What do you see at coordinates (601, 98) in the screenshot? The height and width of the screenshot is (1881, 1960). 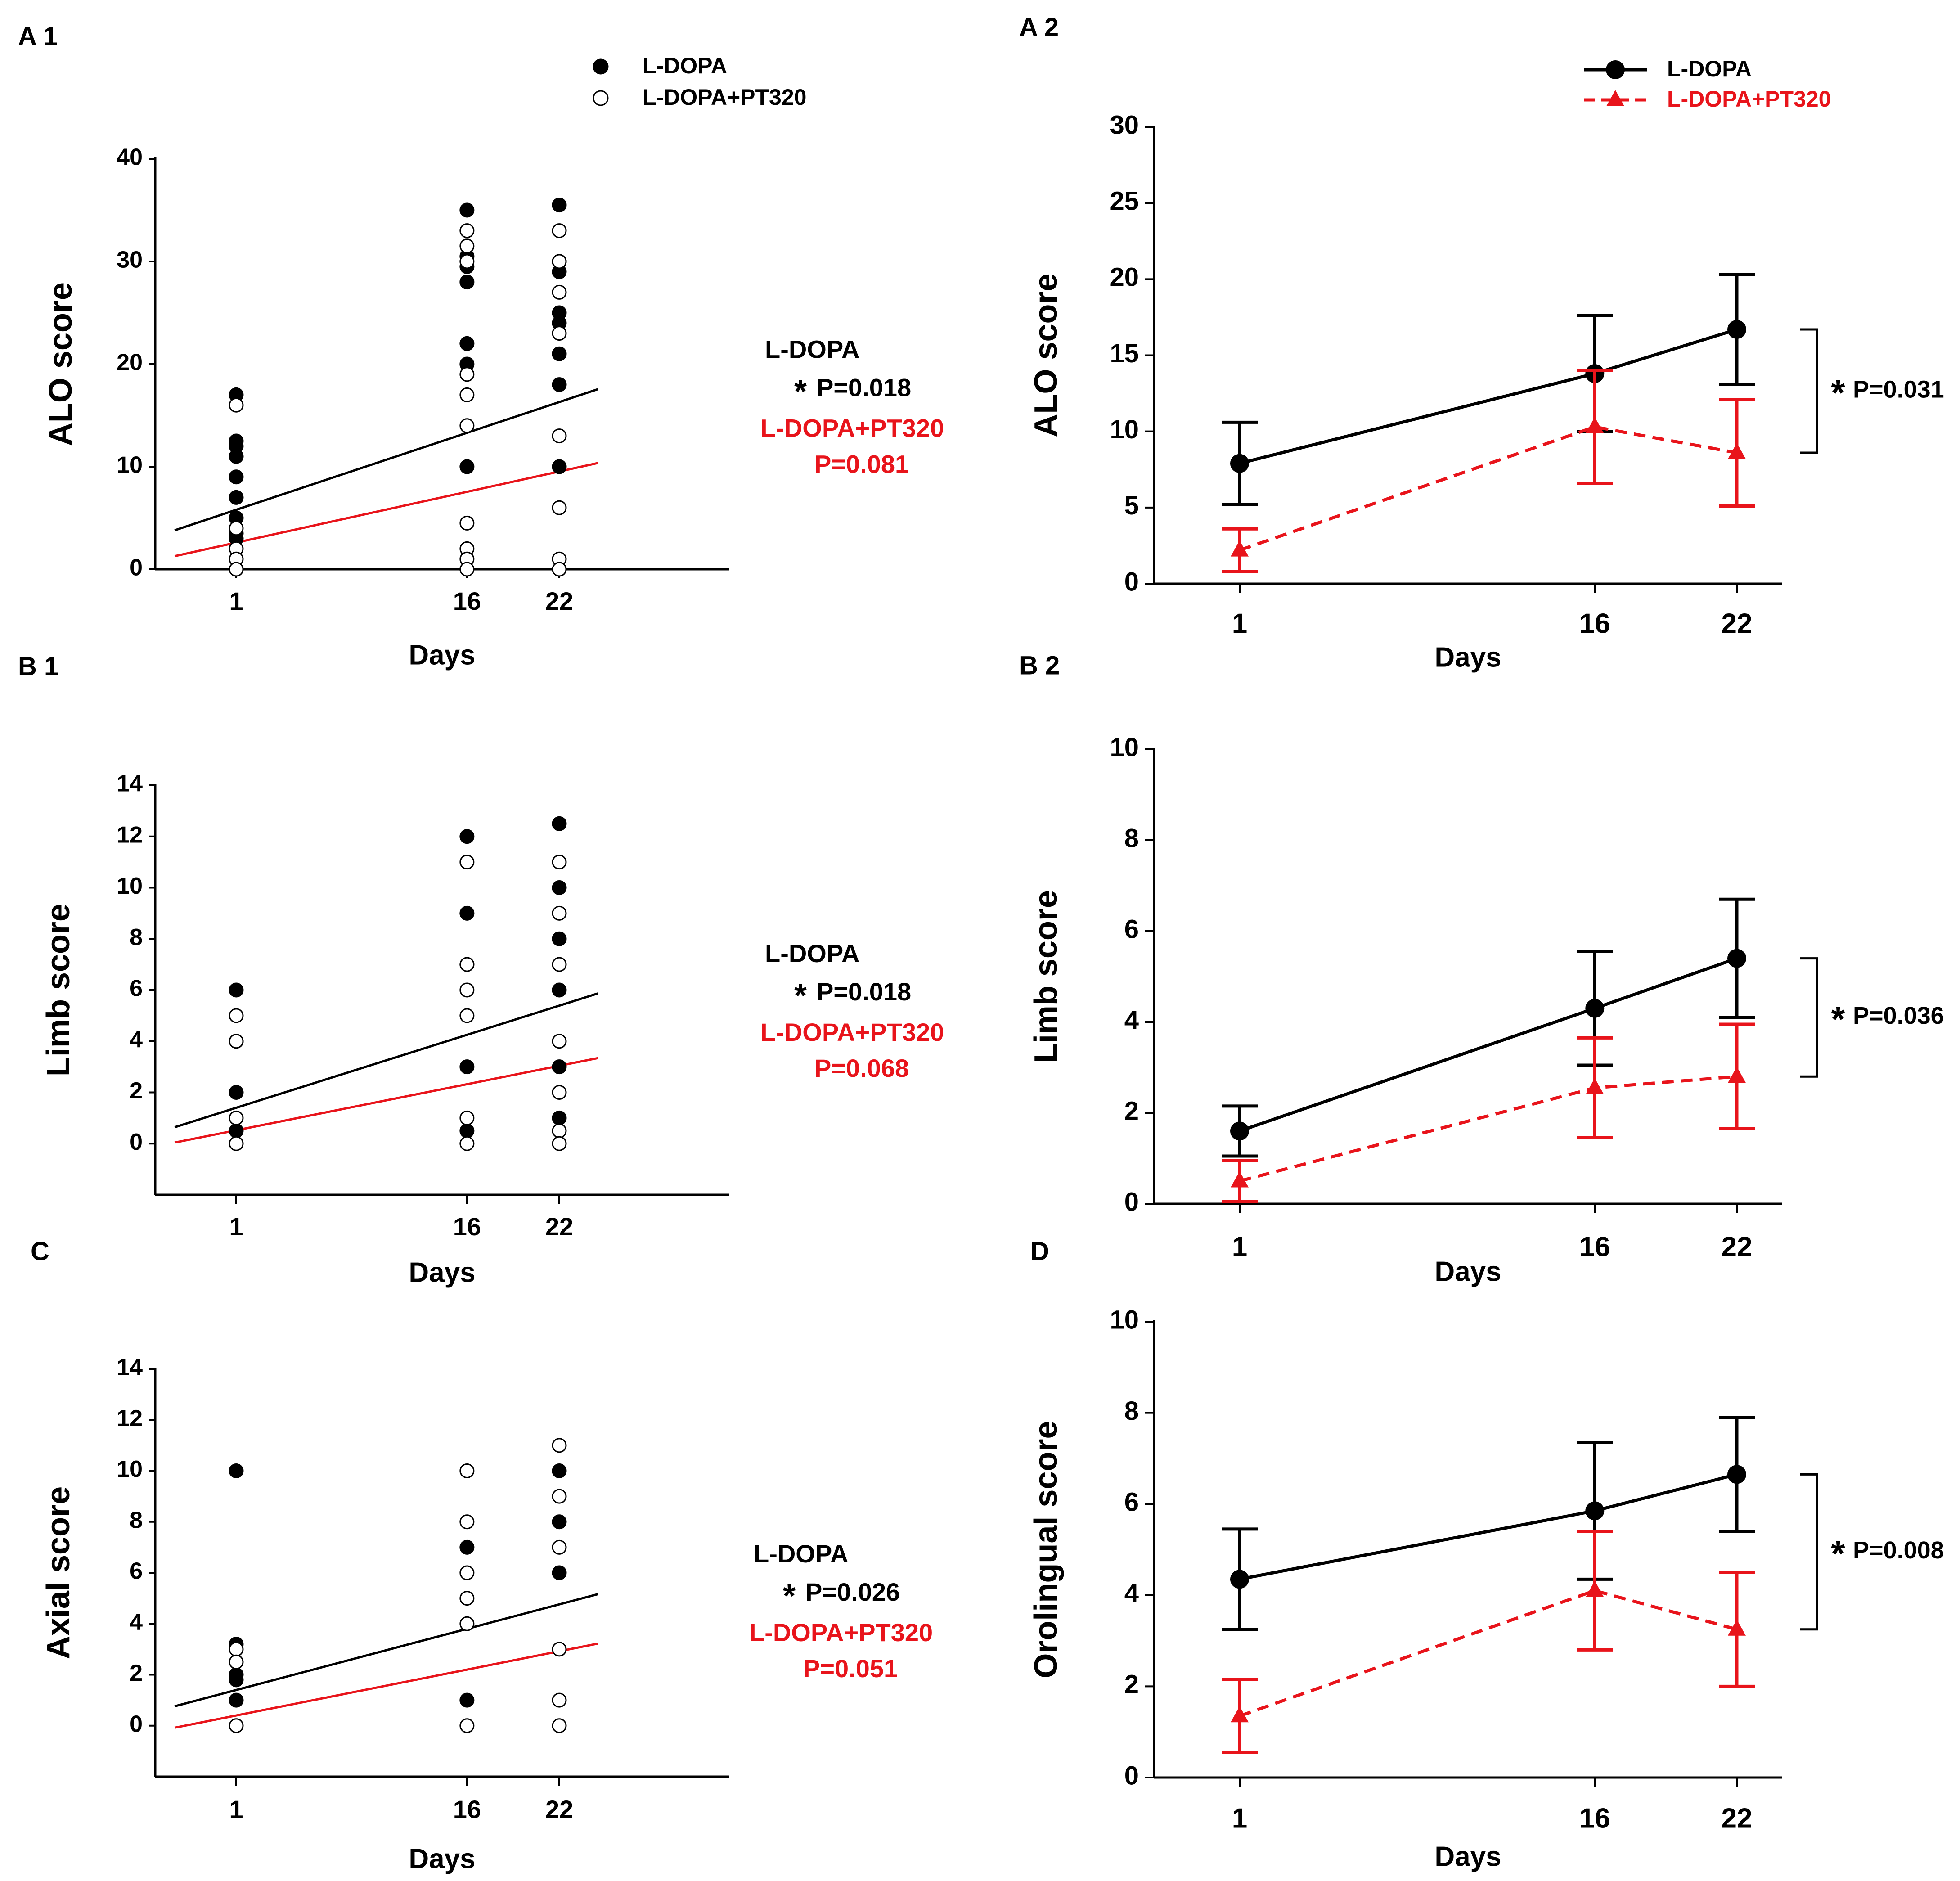 I see `legend-marker-pt320` at bounding box center [601, 98].